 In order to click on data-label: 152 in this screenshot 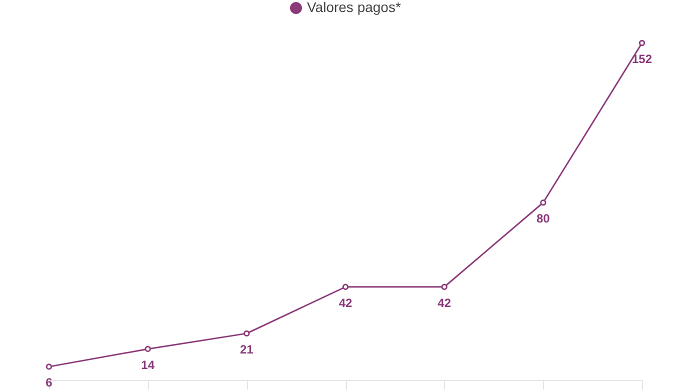, I will do `click(642, 59)`.